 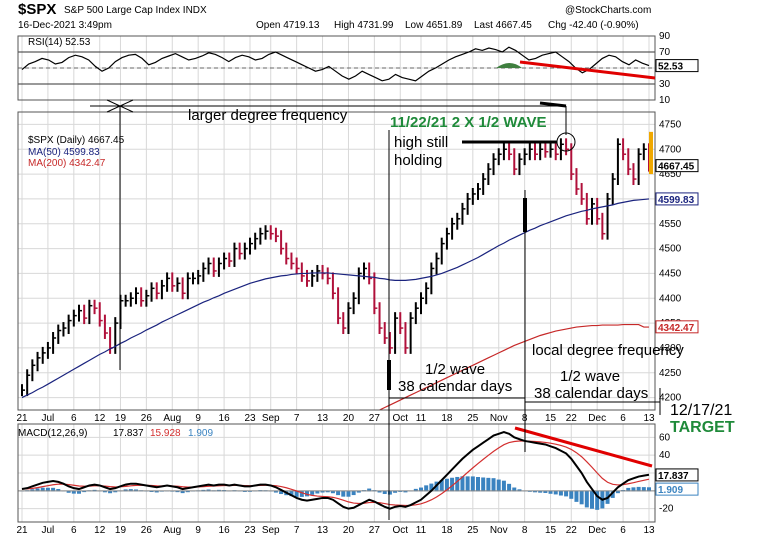 I want to click on macd-x-tick-label: Nov, so click(x=499, y=530).